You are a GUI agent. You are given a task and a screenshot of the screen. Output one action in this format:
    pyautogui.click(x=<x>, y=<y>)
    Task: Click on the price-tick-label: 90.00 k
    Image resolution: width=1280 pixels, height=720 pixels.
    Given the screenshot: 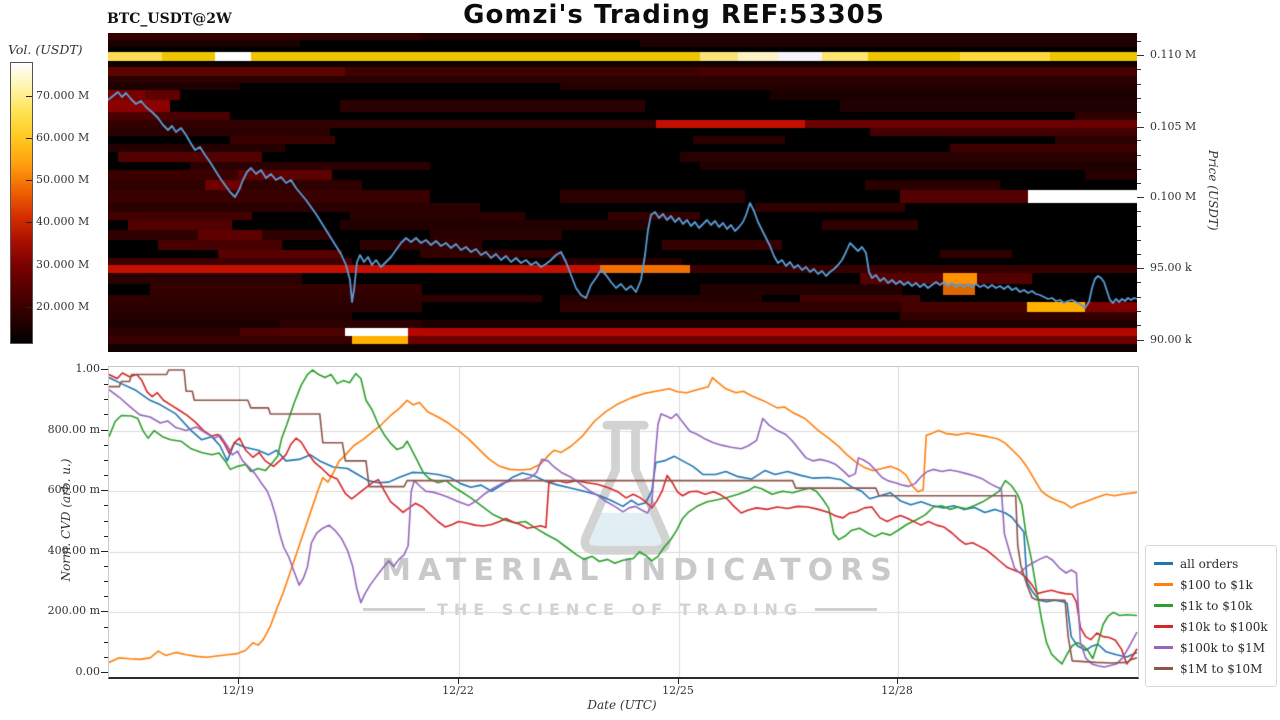 What is the action you would take?
    pyautogui.click(x=1171, y=339)
    